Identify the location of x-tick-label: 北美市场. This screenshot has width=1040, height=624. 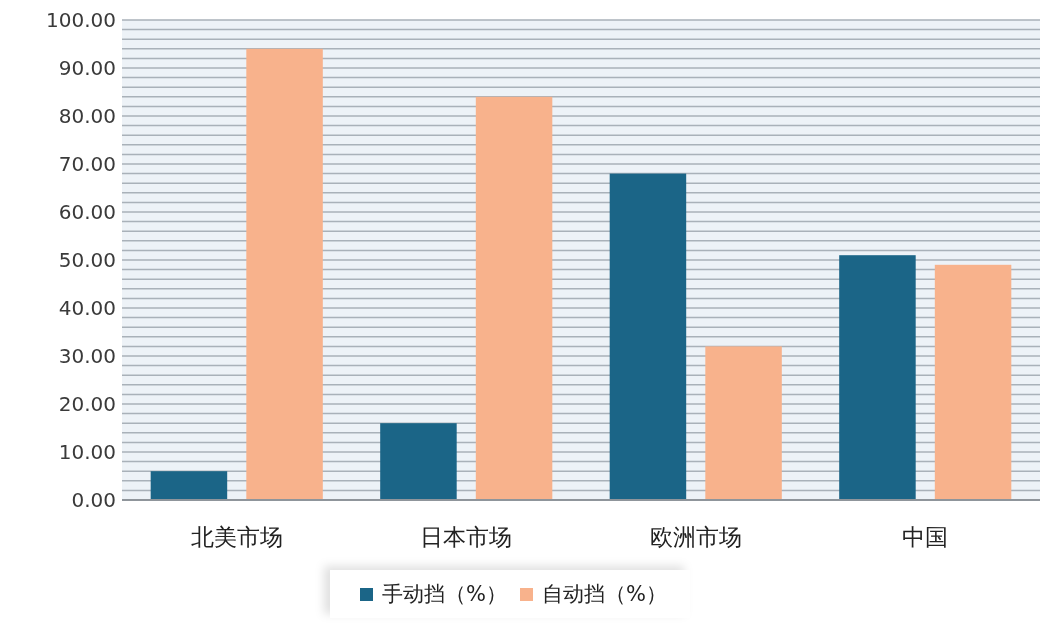
(236, 537).